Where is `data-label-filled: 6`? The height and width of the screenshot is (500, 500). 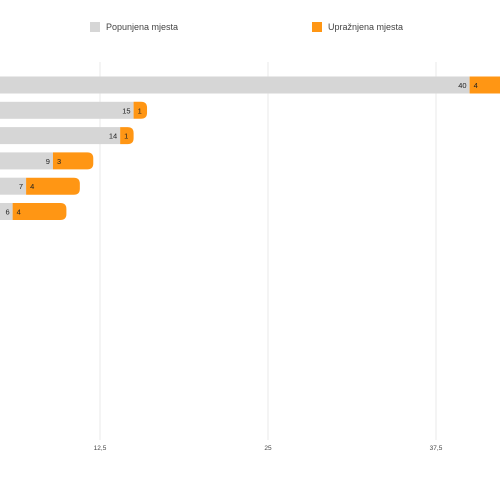 data-label-filled: 6 is located at coordinates (7, 212).